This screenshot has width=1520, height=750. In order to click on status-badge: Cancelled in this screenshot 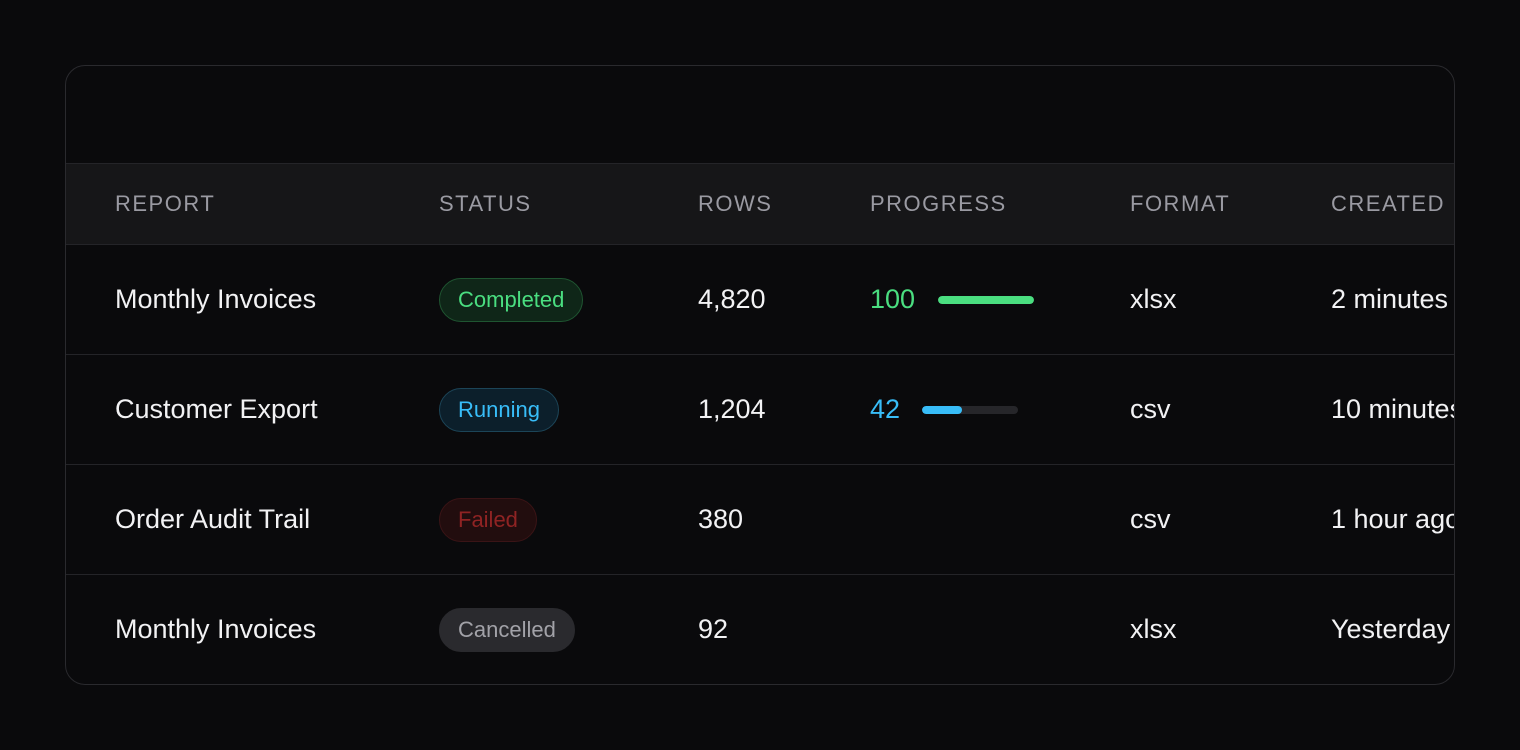, I will do `click(507, 629)`.